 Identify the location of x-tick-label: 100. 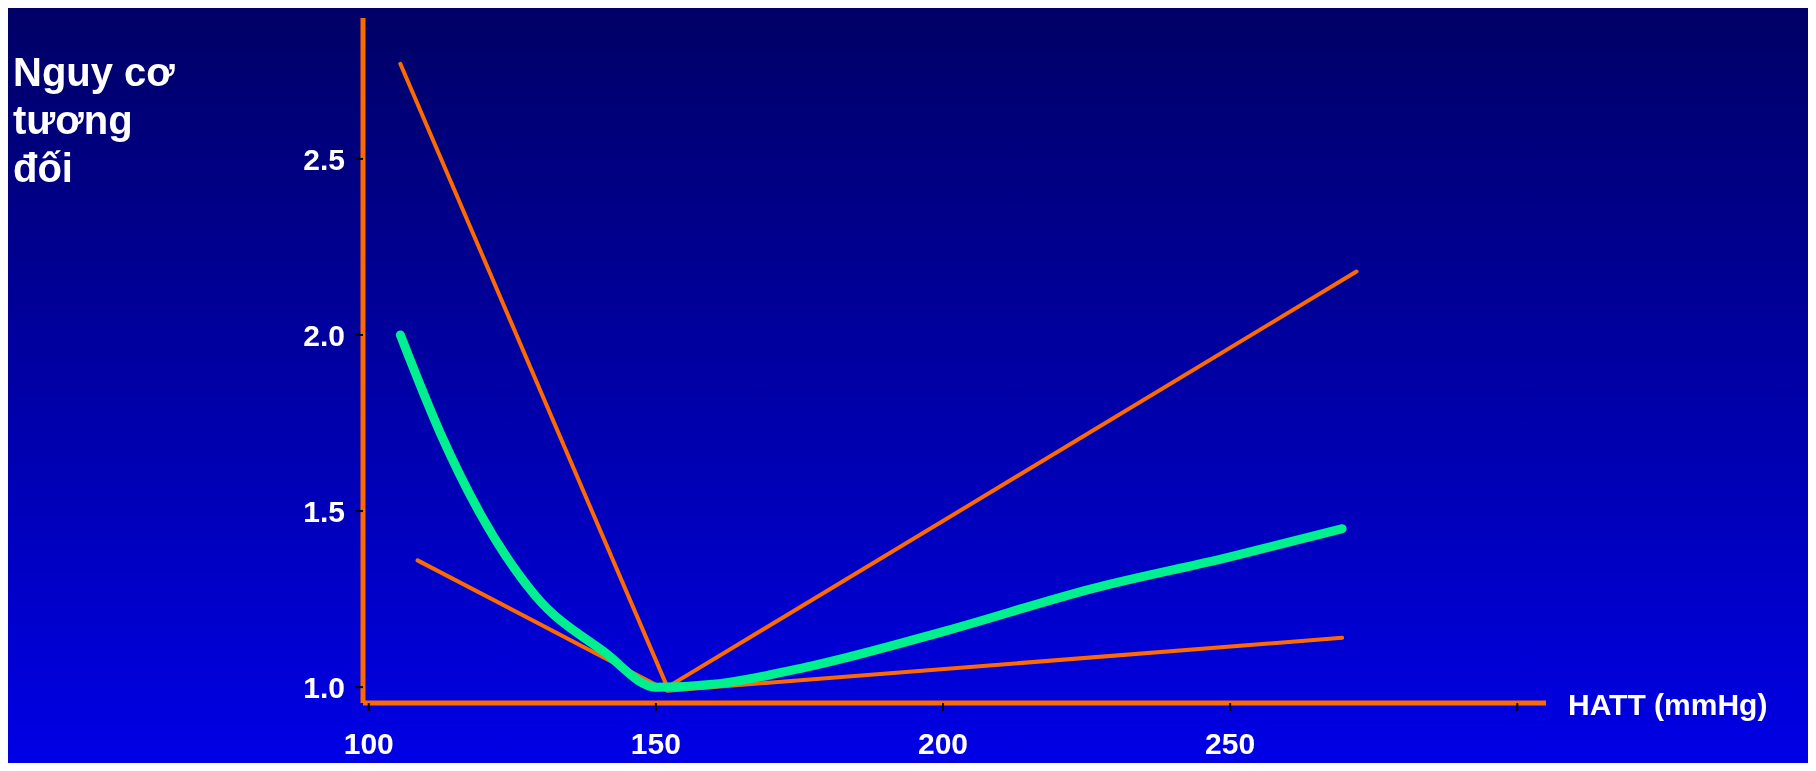
(368, 744).